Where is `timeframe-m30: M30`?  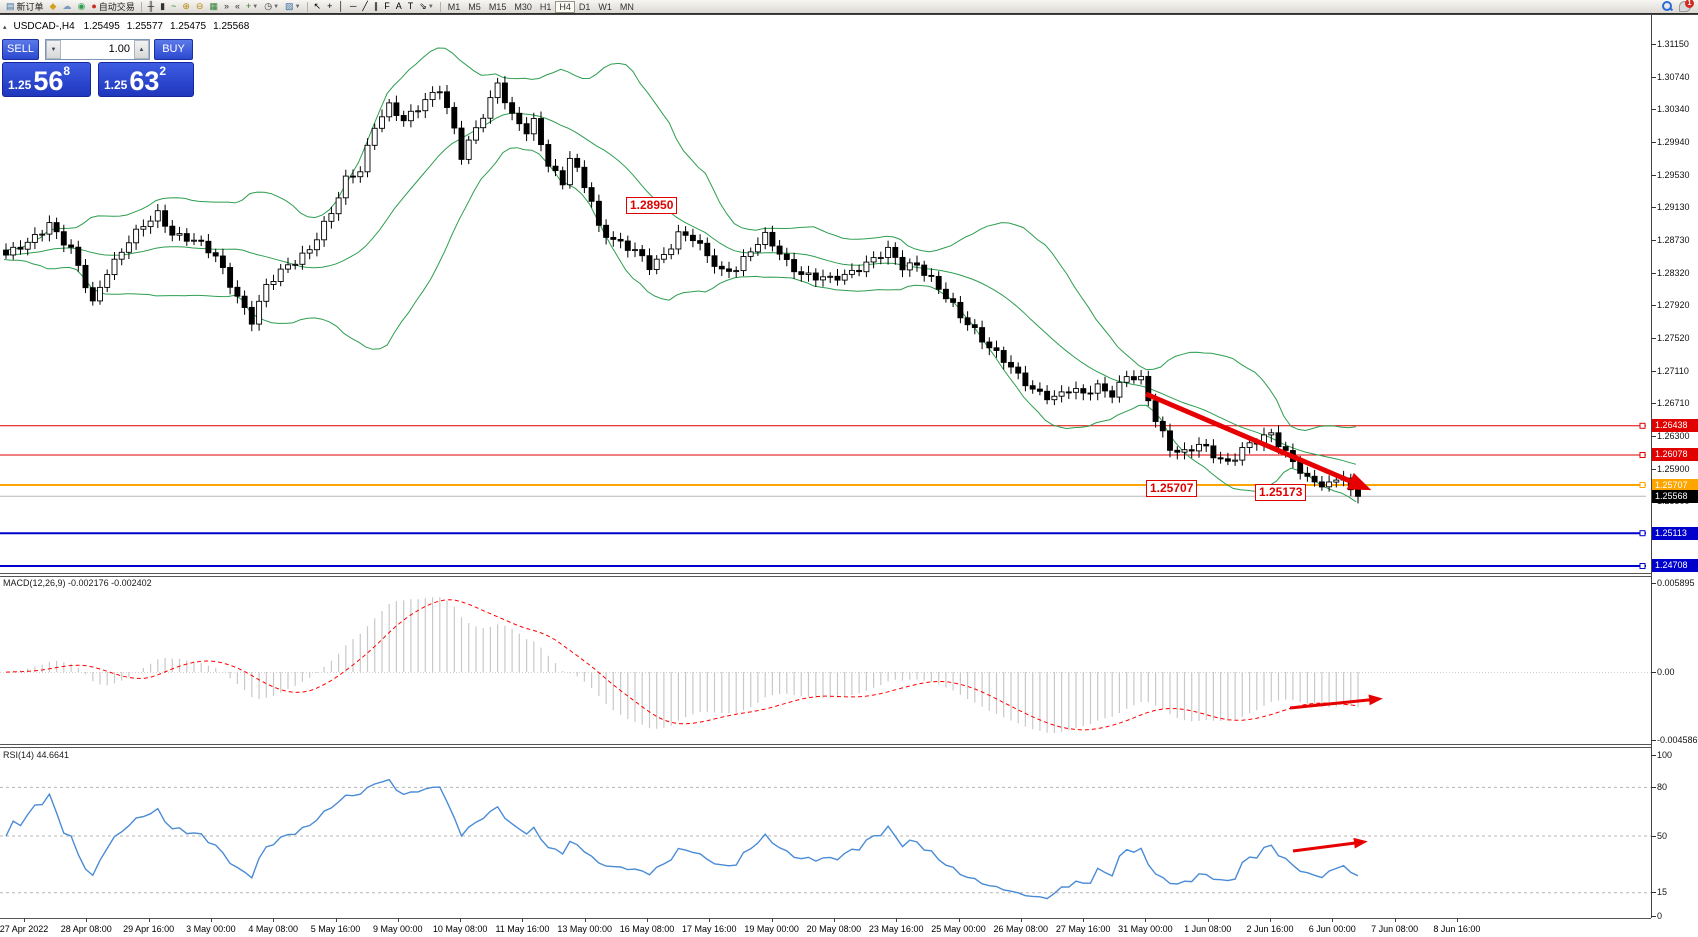
timeframe-m30: M30 is located at coordinates (523, 6).